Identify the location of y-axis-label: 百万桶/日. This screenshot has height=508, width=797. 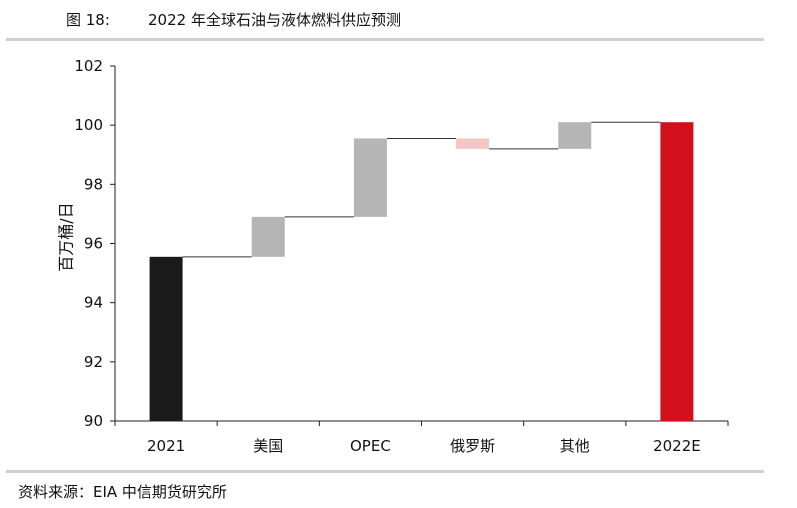
(66, 237).